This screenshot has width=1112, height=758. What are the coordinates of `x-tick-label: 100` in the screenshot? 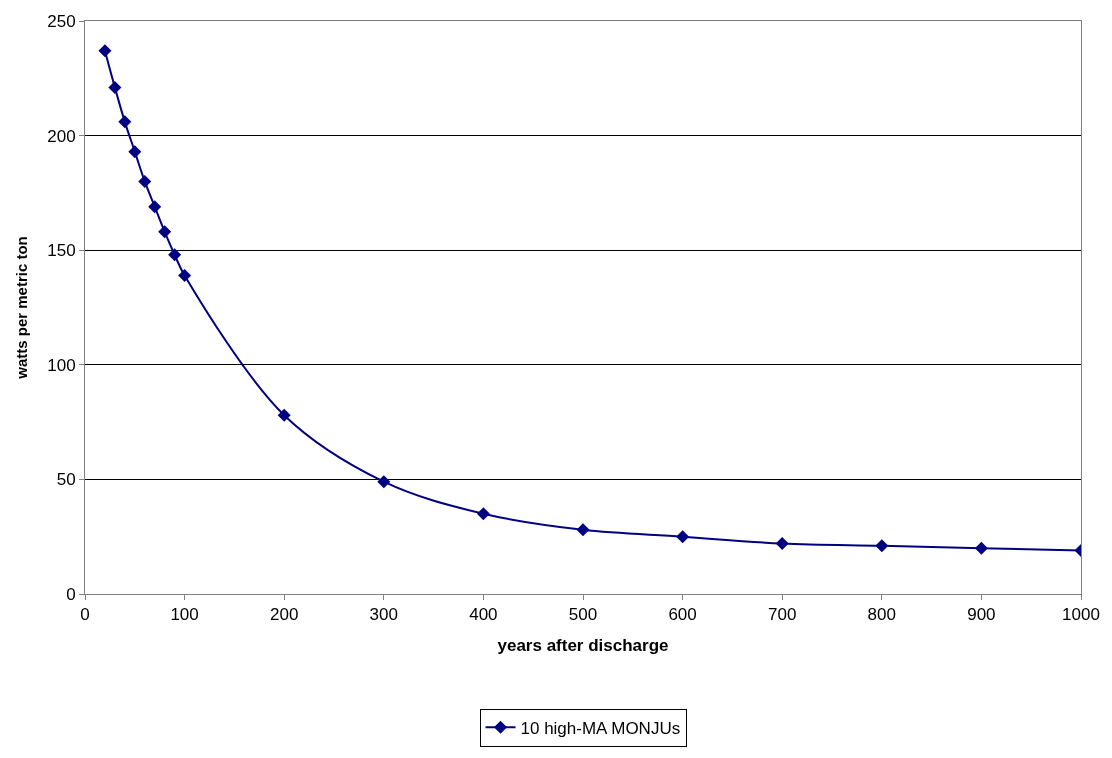 It's located at (184, 615).